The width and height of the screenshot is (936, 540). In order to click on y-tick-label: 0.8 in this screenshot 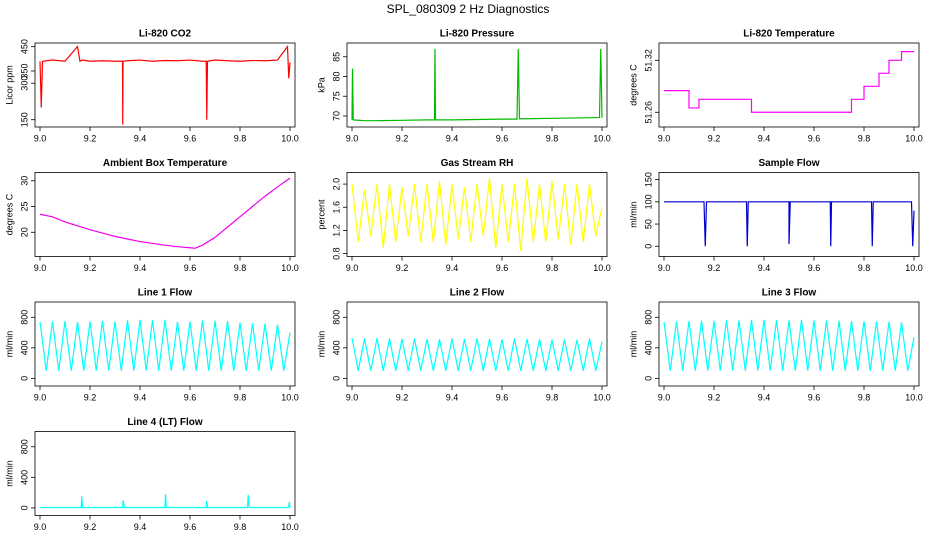, I will do `click(336, 253)`.